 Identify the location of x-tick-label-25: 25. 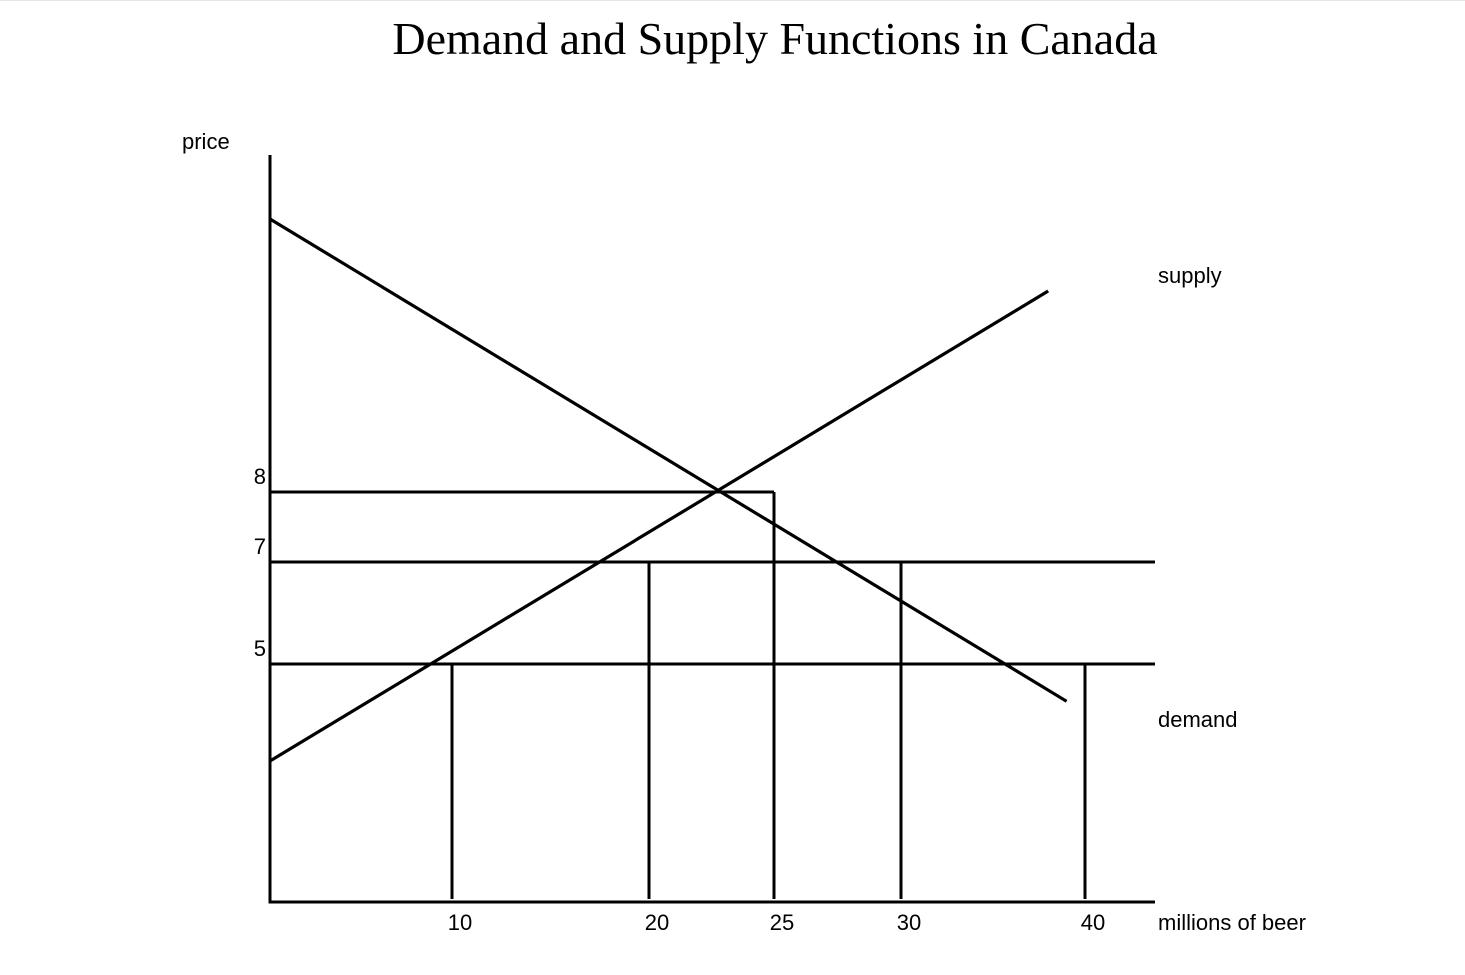
(782, 922).